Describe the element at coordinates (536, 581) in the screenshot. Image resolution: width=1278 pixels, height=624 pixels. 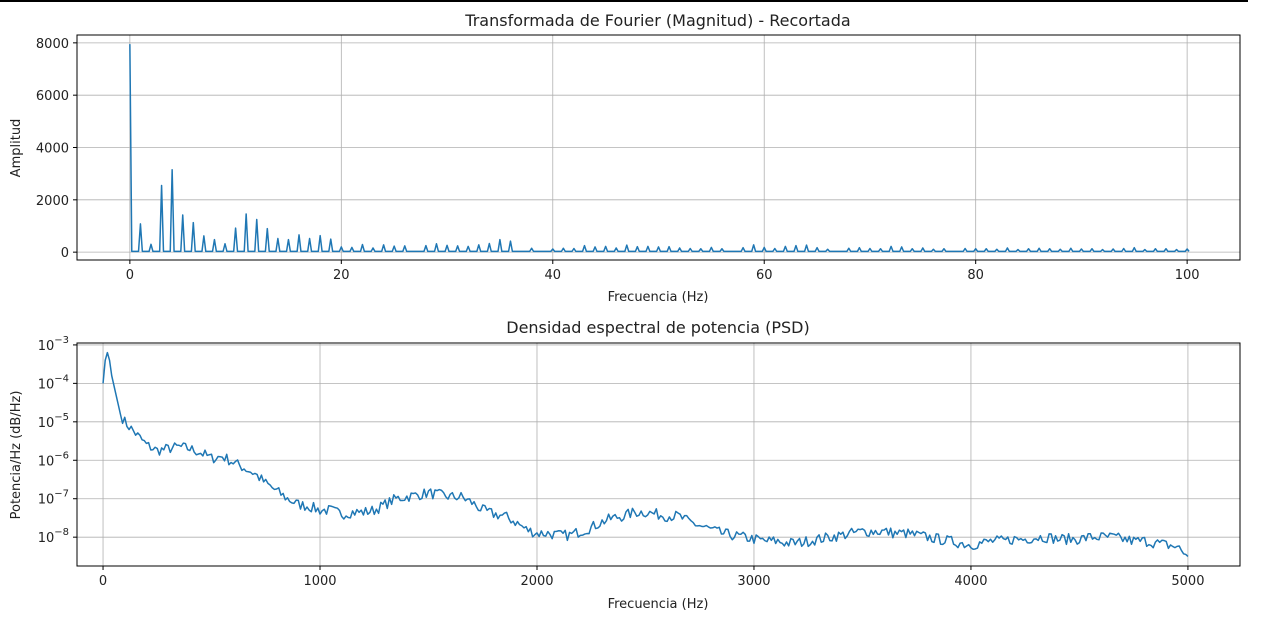
I see `psd-x-tick-label: 2000` at that location.